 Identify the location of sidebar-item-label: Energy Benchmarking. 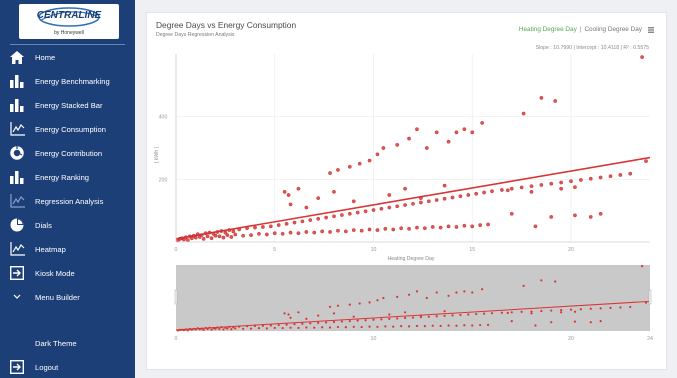
(72, 81).